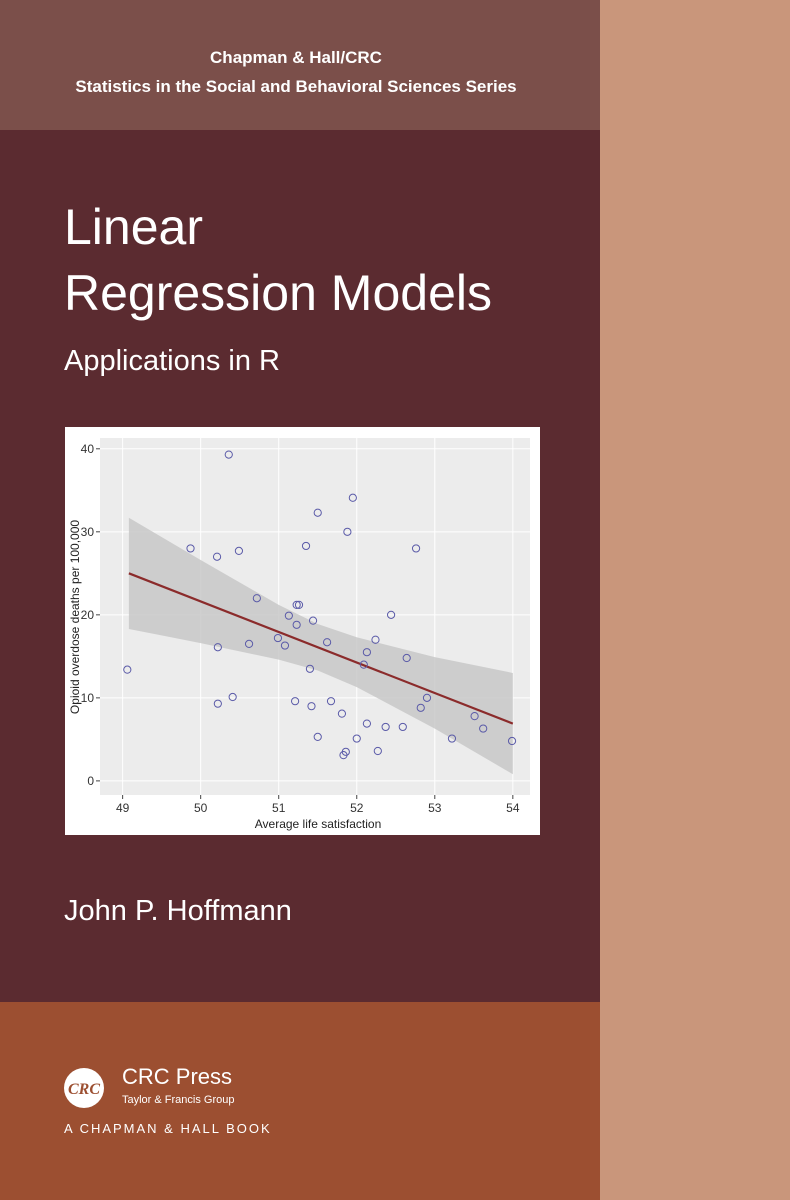 The image size is (790, 1200). What do you see at coordinates (88, 532) in the screenshot?
I see `y-tick-label: 30` at bounding box center [88, 532].